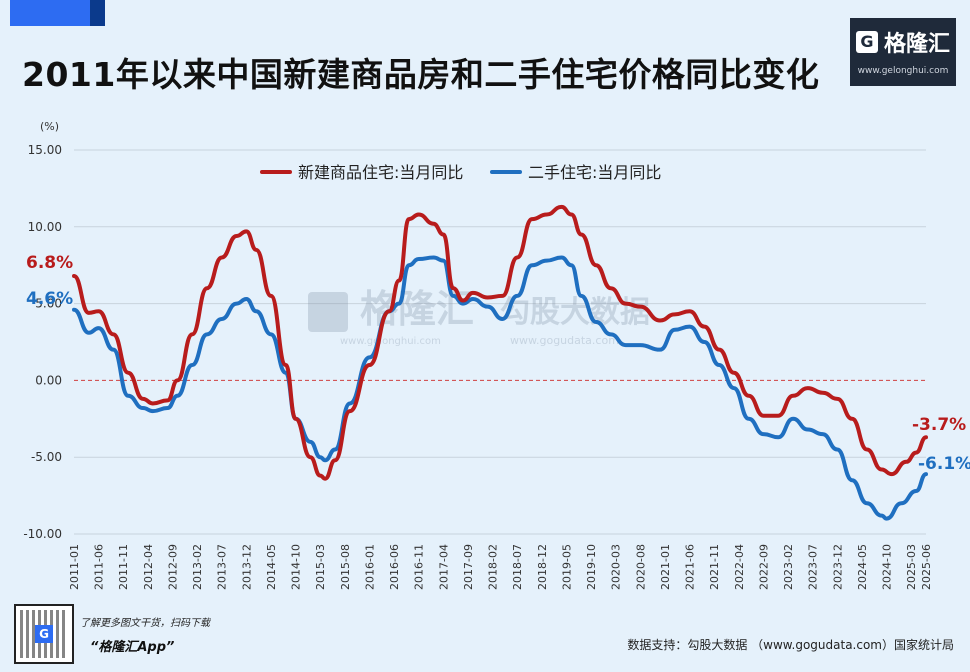 The width and height of the screenshot is (970, 672). What do you see at coordinates (763, 567) in the screenshot?
I see `x-tick-label: 2022-09` at bounding box center [763, 567].